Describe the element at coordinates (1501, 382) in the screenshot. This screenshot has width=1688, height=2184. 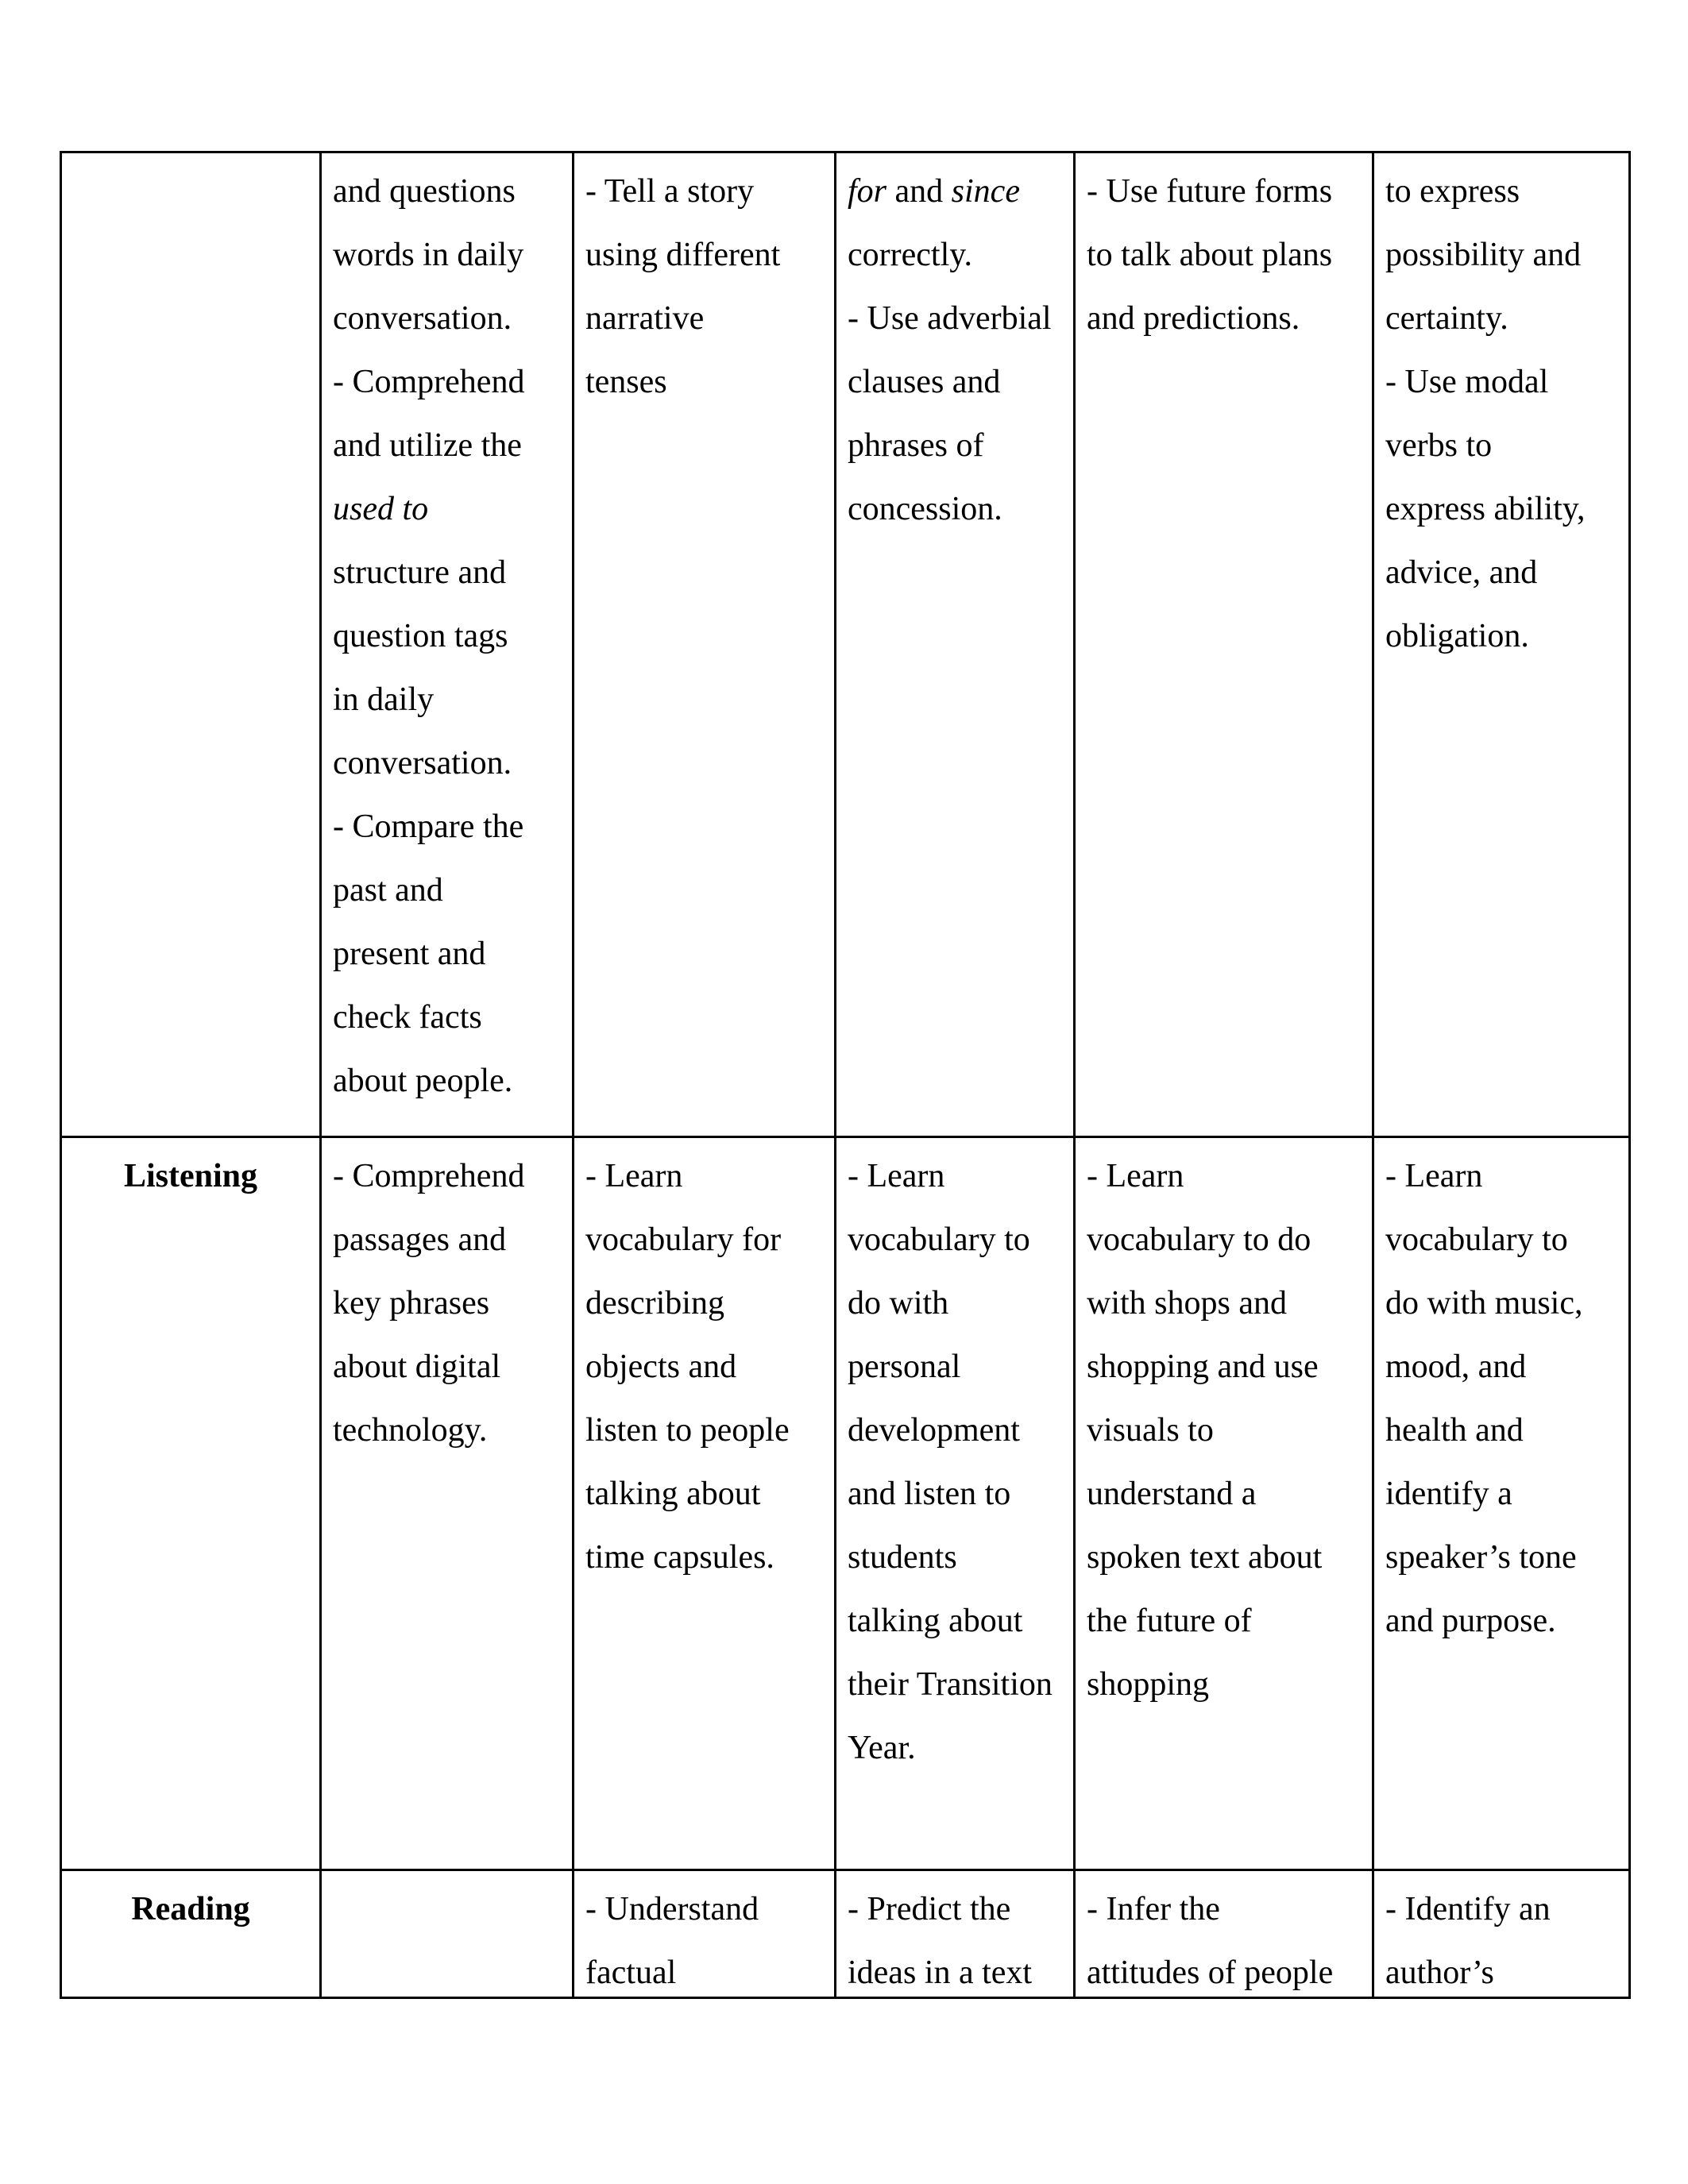
I see `text-line: - Use modal` at that location.